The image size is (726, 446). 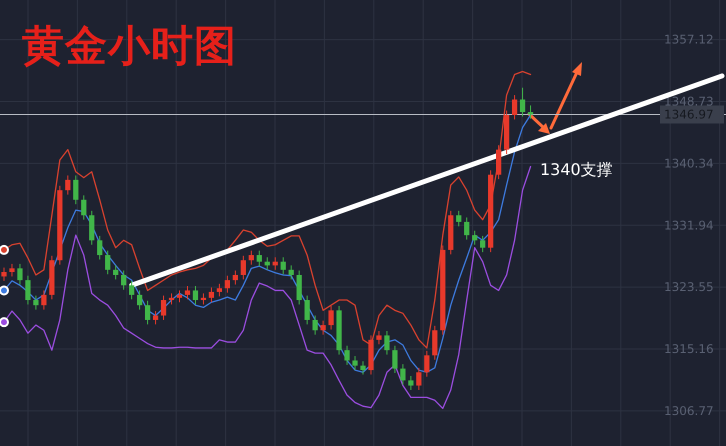 I want to click on y-tick-label: 1348.73, so click(x=689, y=101).